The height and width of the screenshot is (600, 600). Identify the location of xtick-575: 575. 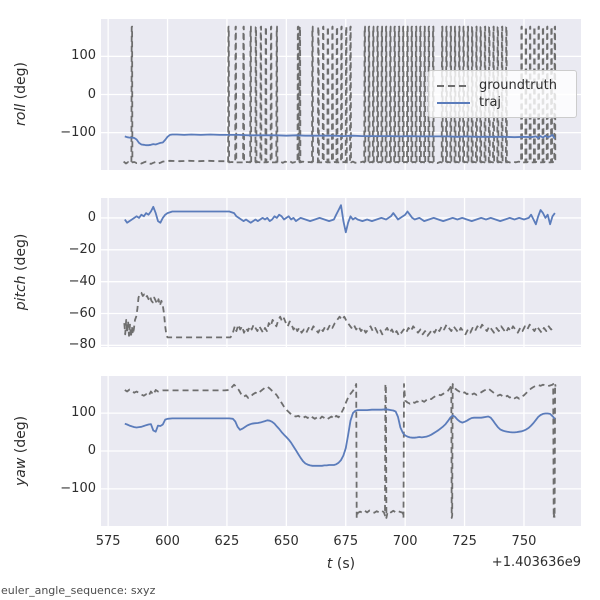
(108, 541).